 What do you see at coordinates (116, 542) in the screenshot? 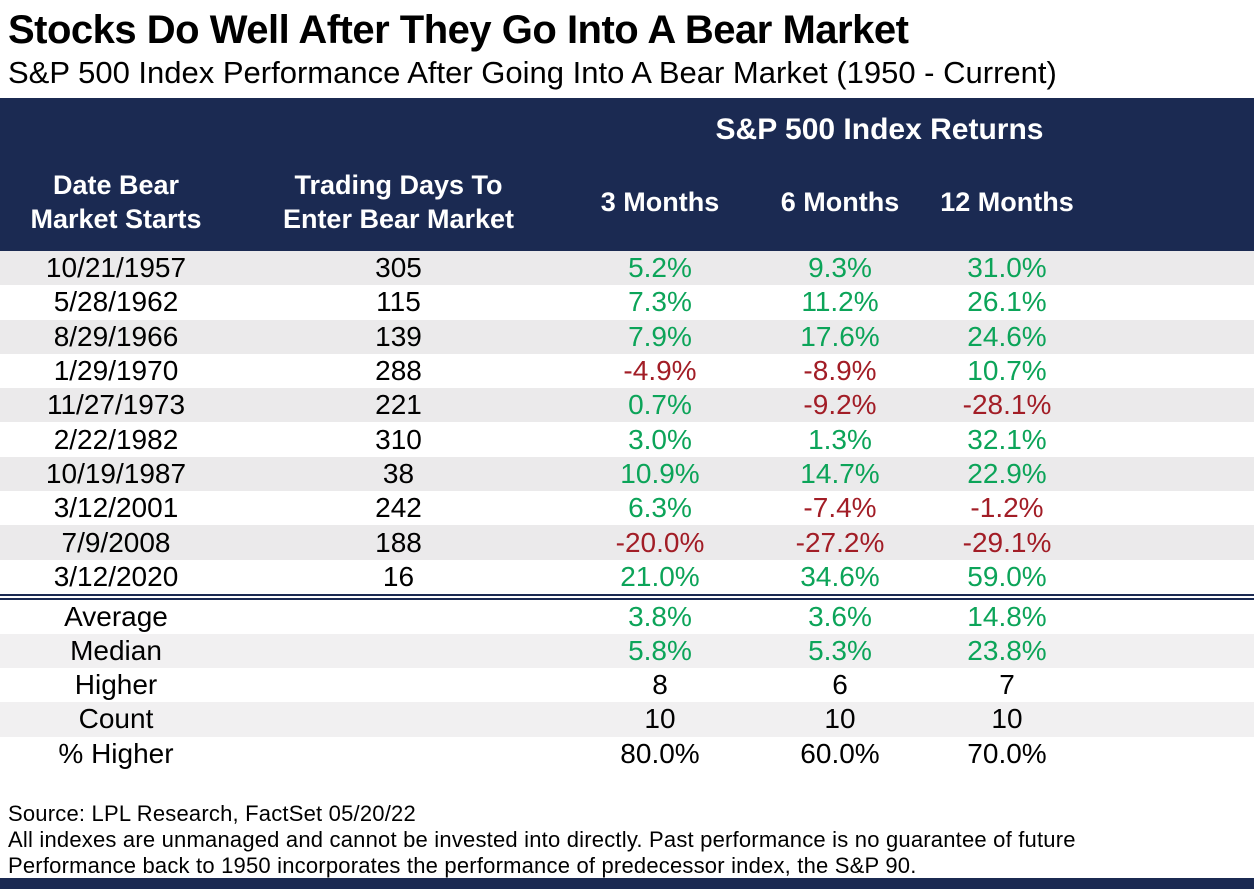
I see `date-cell: 7/9/2008` at bounding box center [116, 542].